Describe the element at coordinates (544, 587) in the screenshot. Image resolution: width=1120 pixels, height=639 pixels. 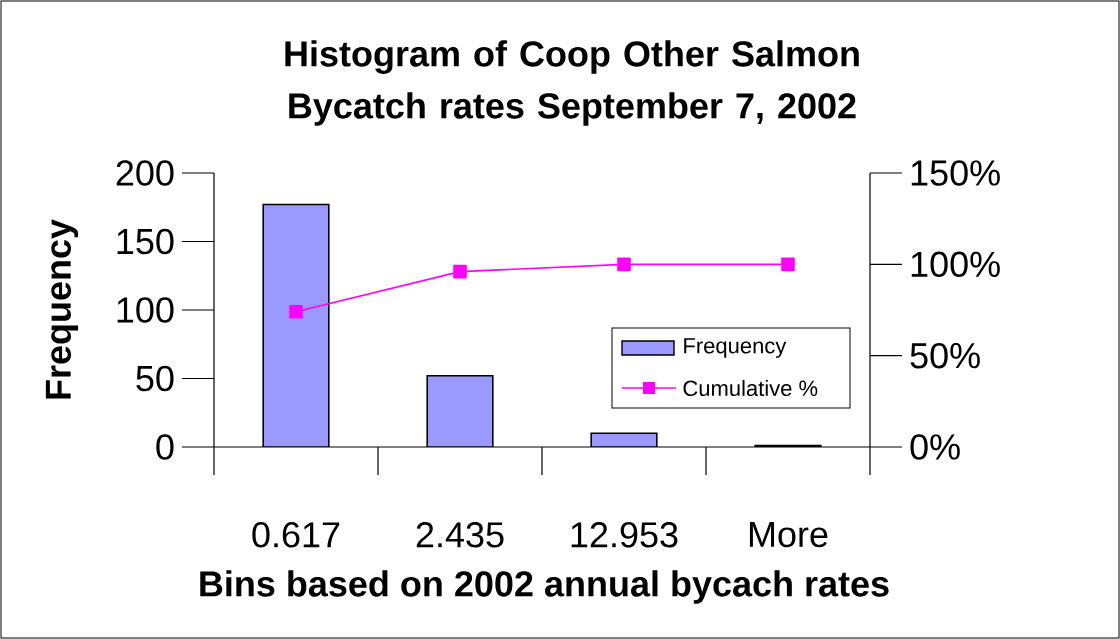
I see `x-axis-title: Bins based on 2002 annual bycach rates` at that location.